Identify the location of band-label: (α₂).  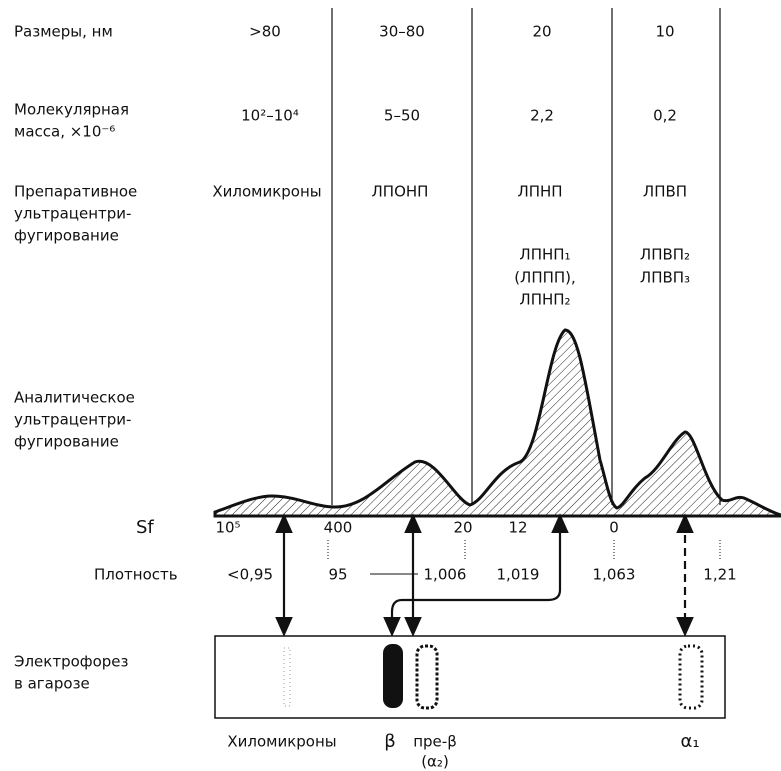
(435, 762).